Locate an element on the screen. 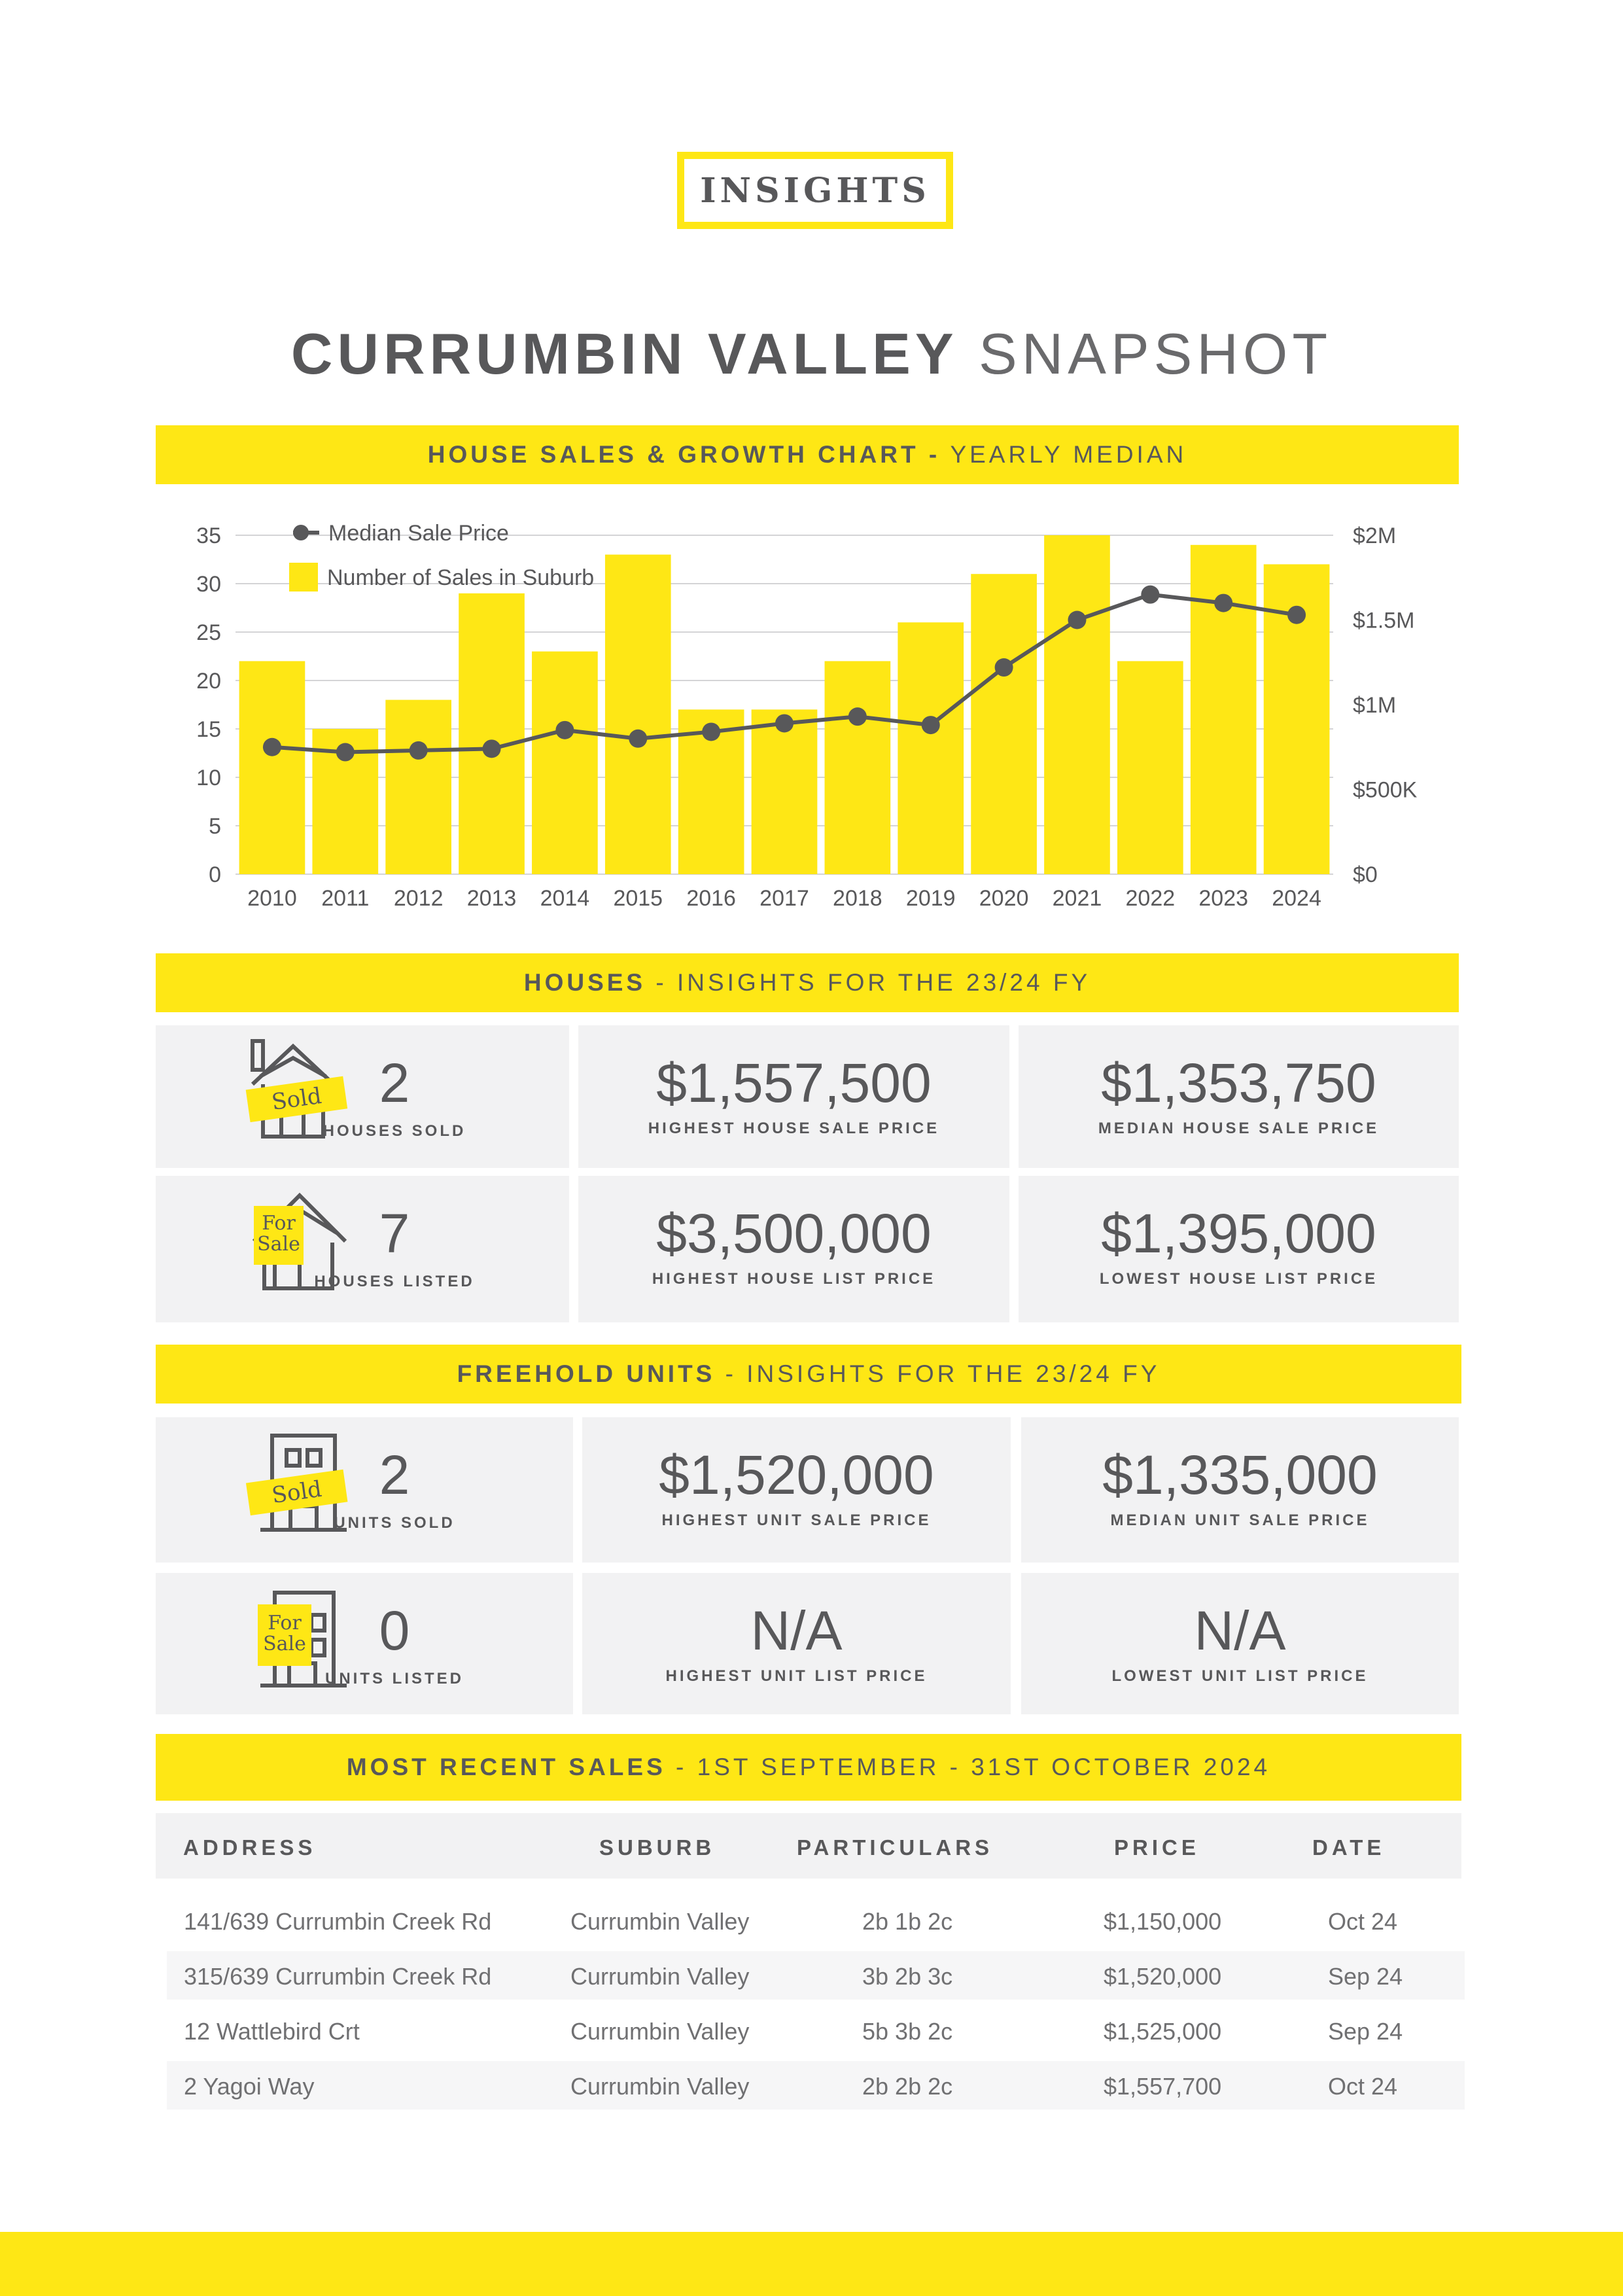  column-header-particulars: PARTICULARS is located at coordinates (896, 1847).